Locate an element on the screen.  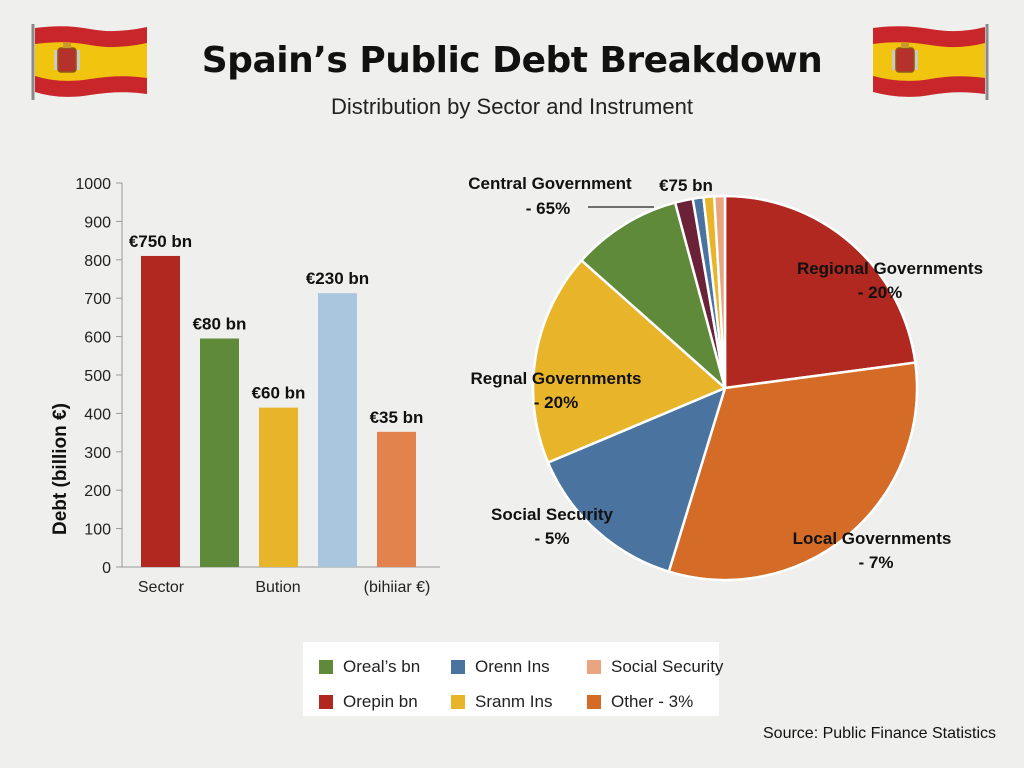
legend-item: Other - 3% is located at coordinates (657, 701).